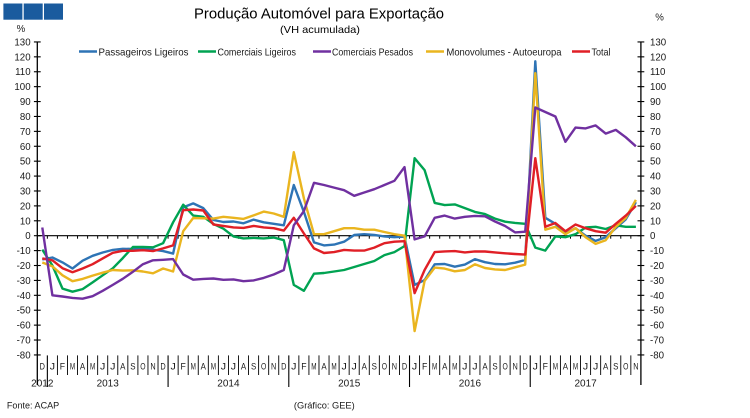 The image size is (750, 418). I want to click on svg-text: (Gráfico: GEE), so click(324, 405).